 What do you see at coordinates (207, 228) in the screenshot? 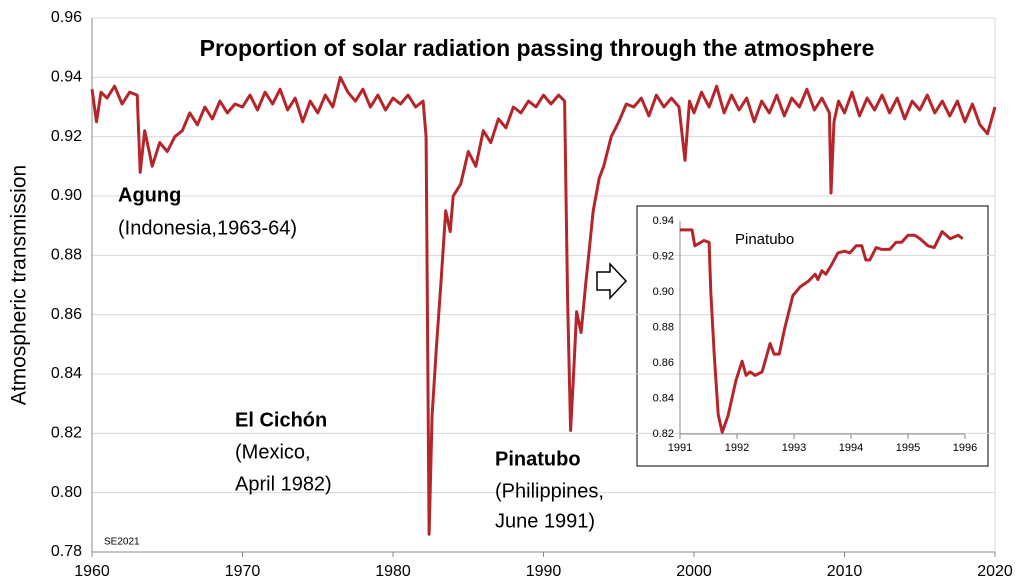
I see `annotation: (Indonesia,1963-64)` at bounding box center [207, 228].